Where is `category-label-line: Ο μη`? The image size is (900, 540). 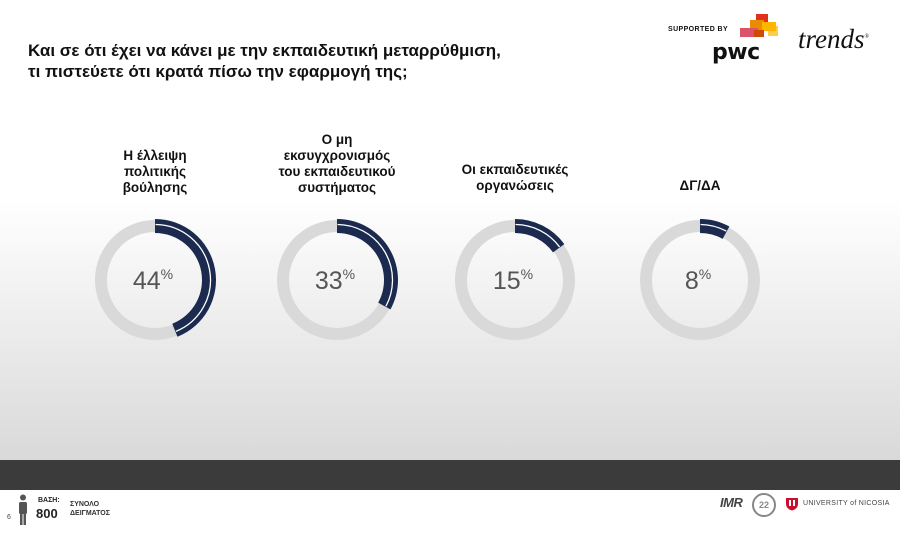
category-label-line: Ο μη is located at coordinates (337, 139).